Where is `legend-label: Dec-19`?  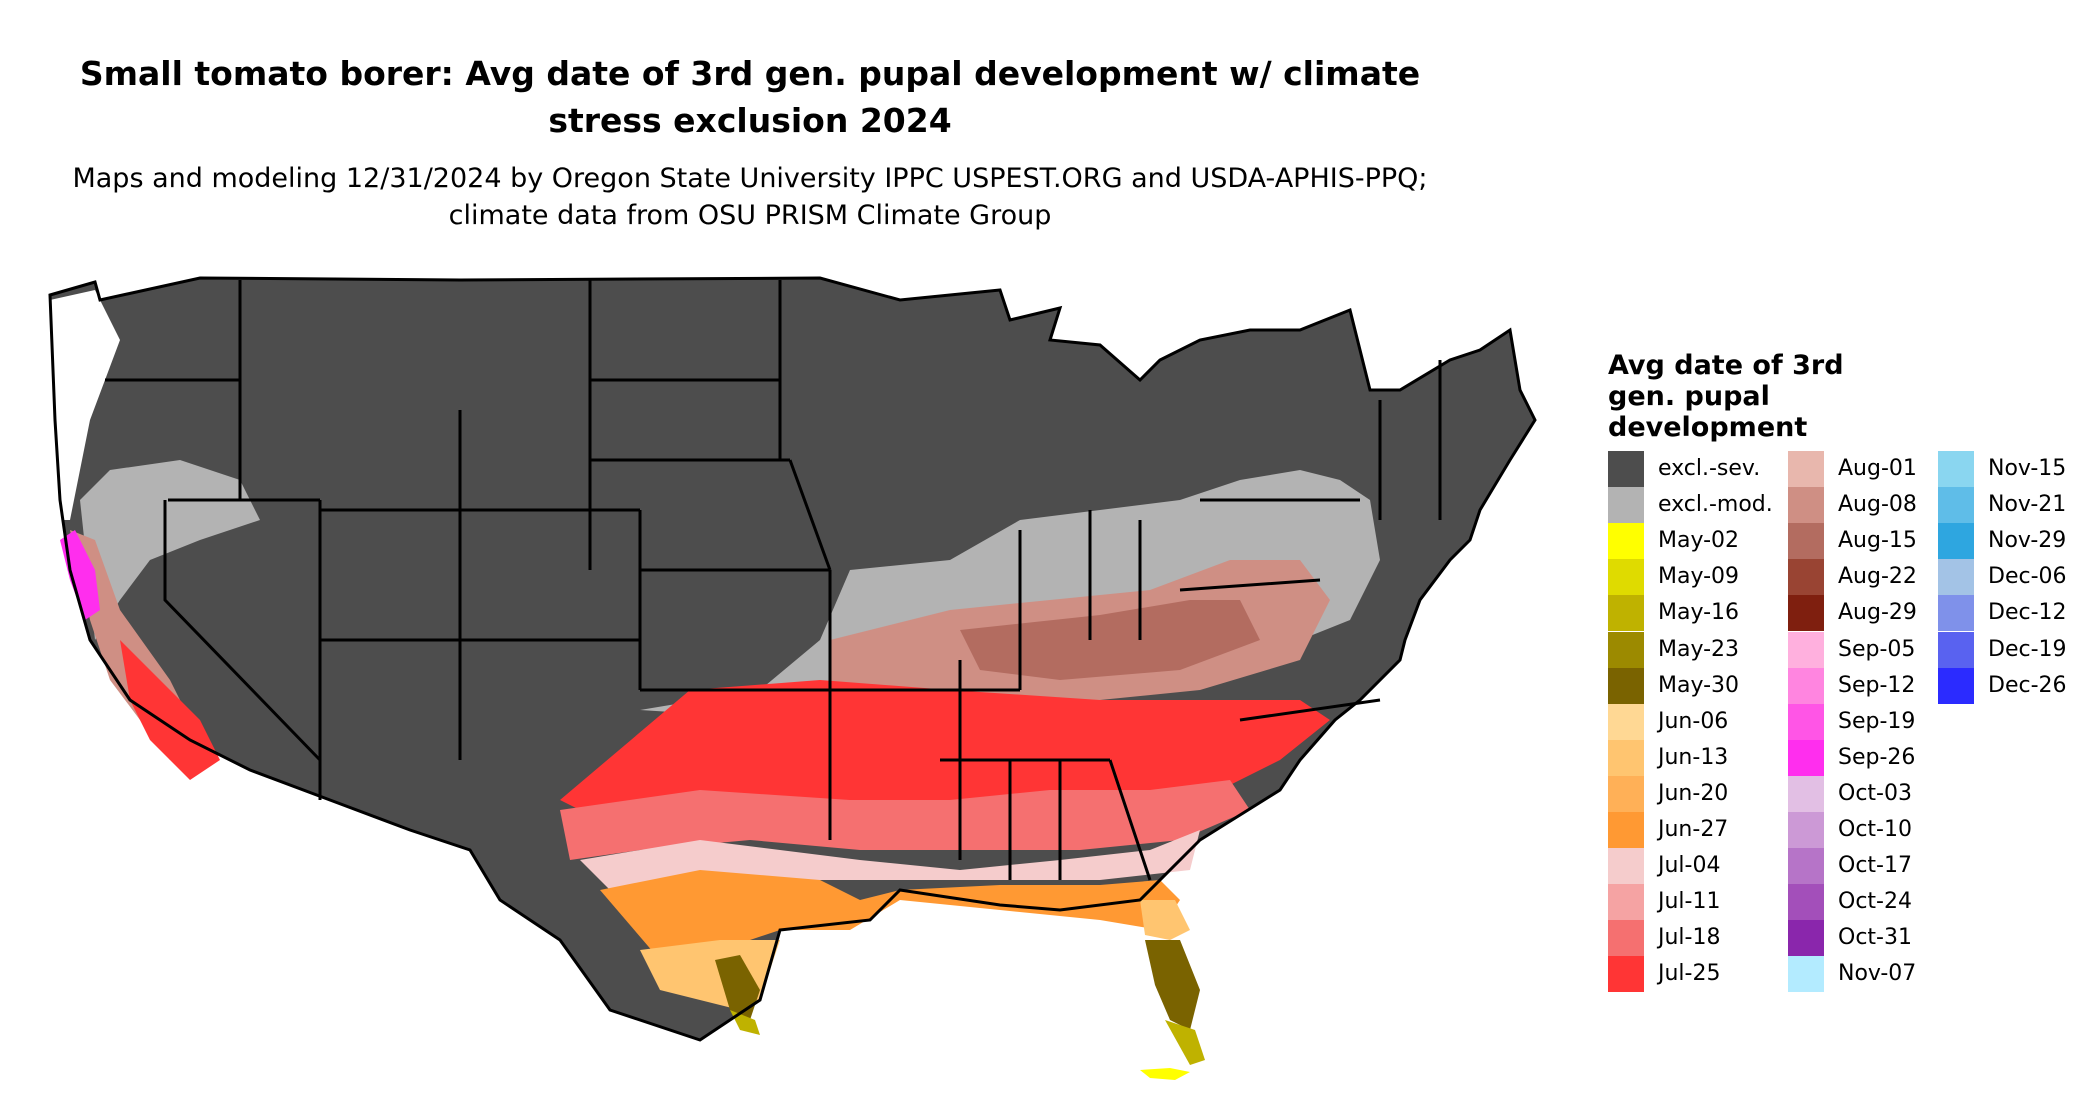
legend-label: Dec-19 is located at coordinates (2027, 649).